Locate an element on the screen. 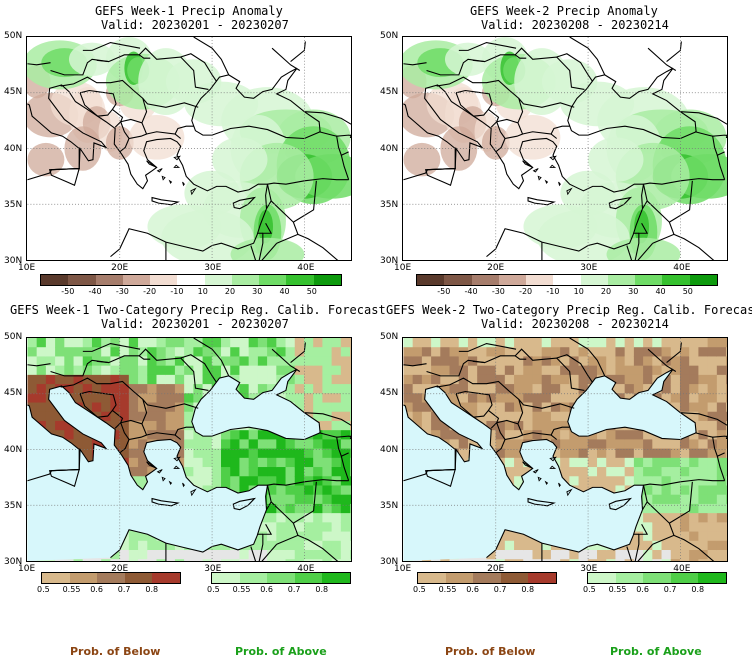  above-colorbar-right is located at coordinates (657, 578).